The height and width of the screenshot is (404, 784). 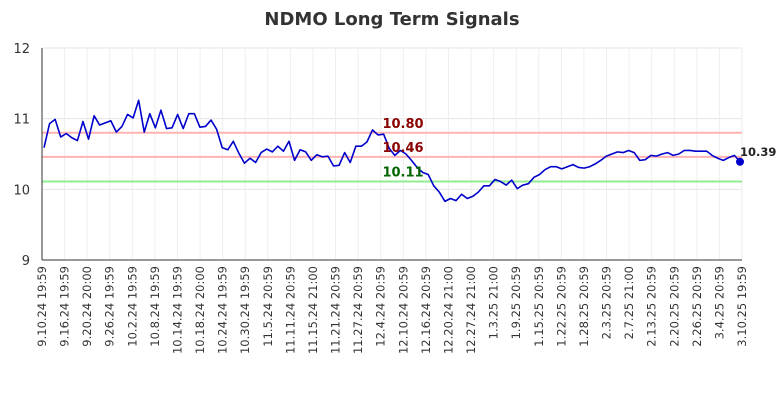 I want to click on x-tick-label: 3.10.25 19:59, so click(x=742, y=306).